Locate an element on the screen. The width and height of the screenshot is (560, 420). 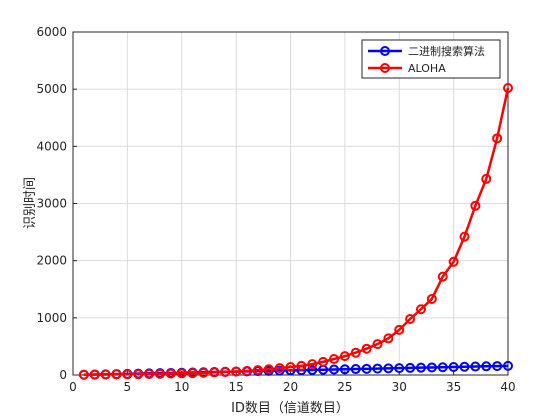
y-tick-label: 6000 is located at coordinates (51, 32).